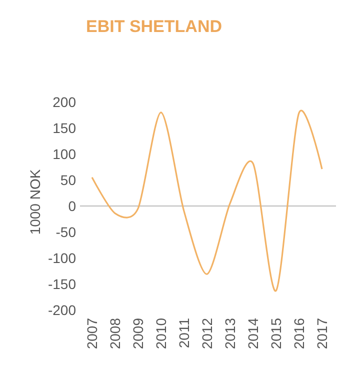  Describe the element at coordinates (68, 180) in the screenshot. I see `y-tick-label: 50` at that location.